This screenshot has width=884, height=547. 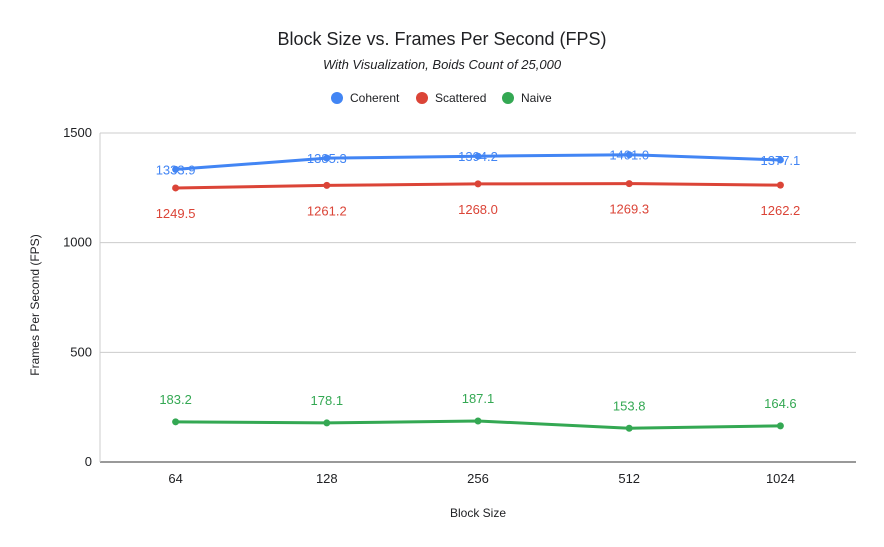 I want to click on data-label: 1269.3, so click(x=629, y=209).